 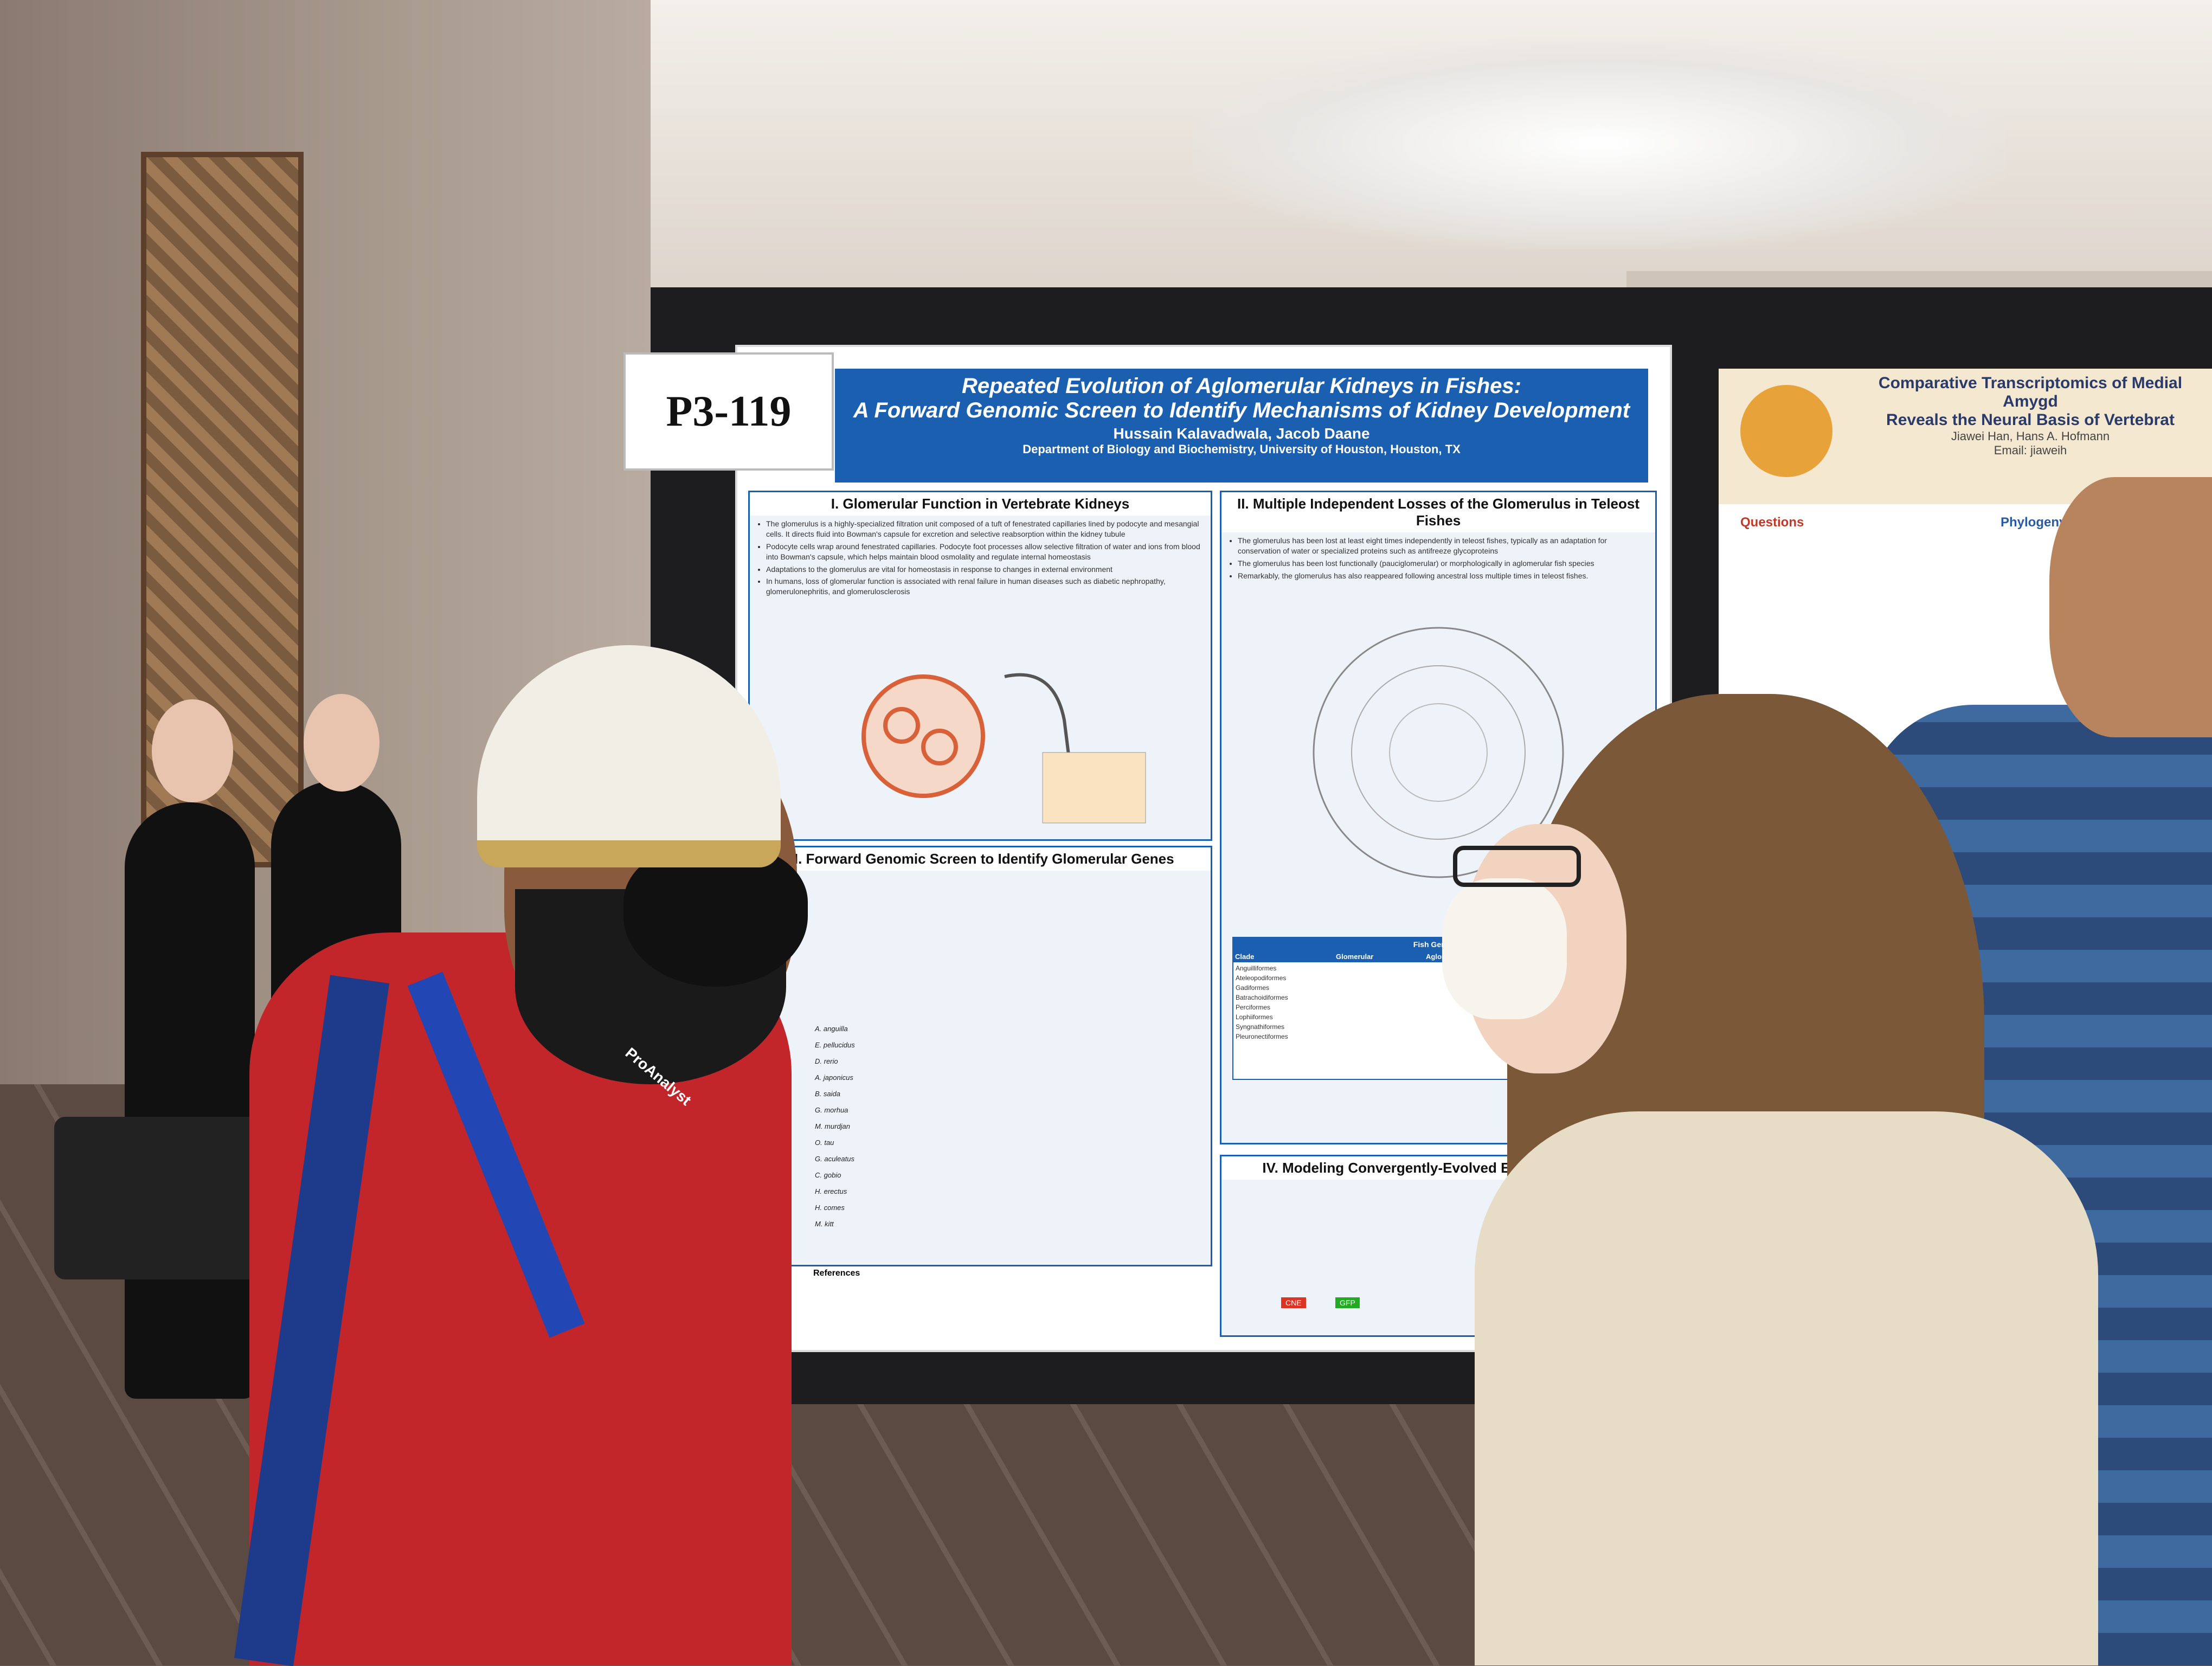 I want to click on neighbor-authors: Jiawei Han, Hans A. Hofmann, so click(x=2030, y=436).